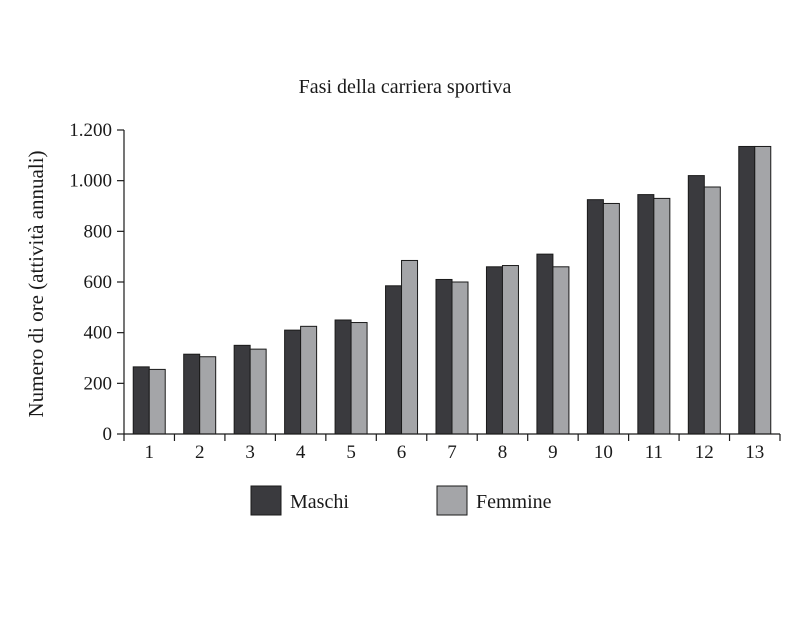 Image resolution: width=810 pixels, height=639 pixels. Describe the element at coordinates (36, 283) in the screenshot. I see `y-axis-label: Numero di ore (attività annuali)` at that location.